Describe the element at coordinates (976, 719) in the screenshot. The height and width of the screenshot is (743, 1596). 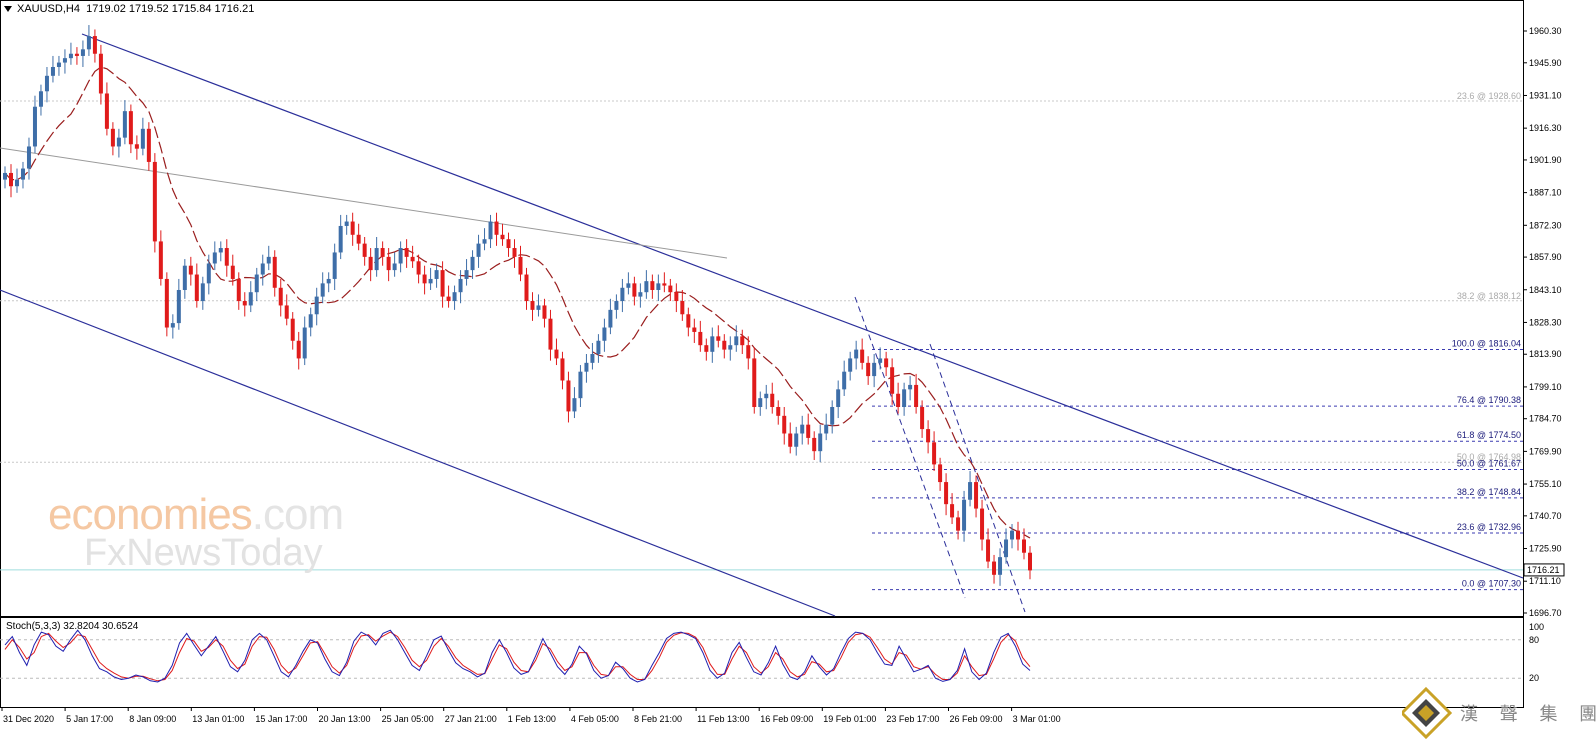
I see `time-tick-label-15: 26 Feb 09:00` at that location.